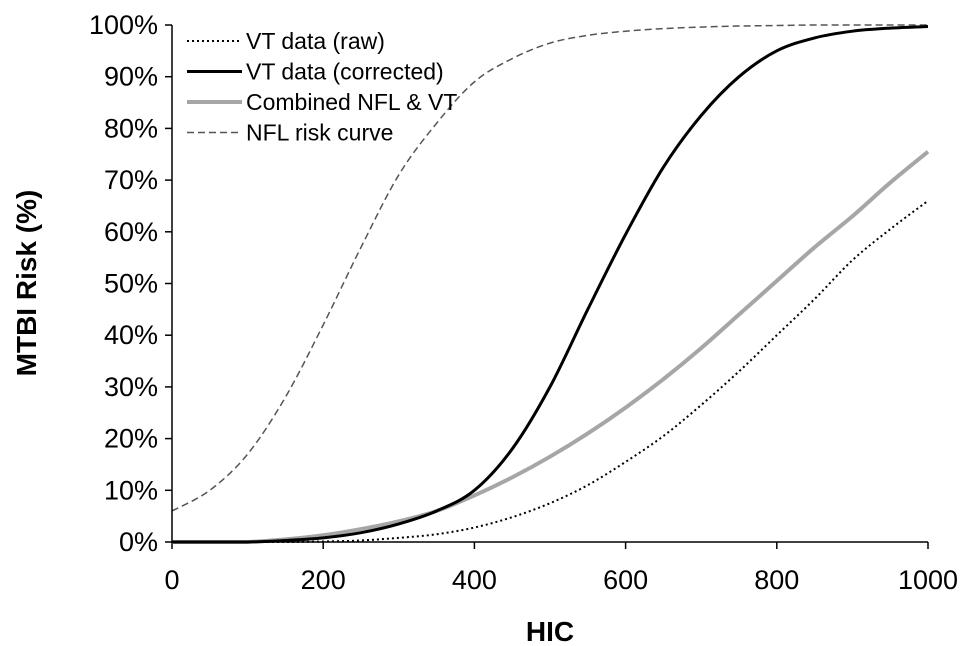 Image resolution: width=972 pixels, height=646 pixels. What do you see at coordinates (171, 580) in the screenshot?
I see `x-tick-label: 0` at bounding box center [171, 580].